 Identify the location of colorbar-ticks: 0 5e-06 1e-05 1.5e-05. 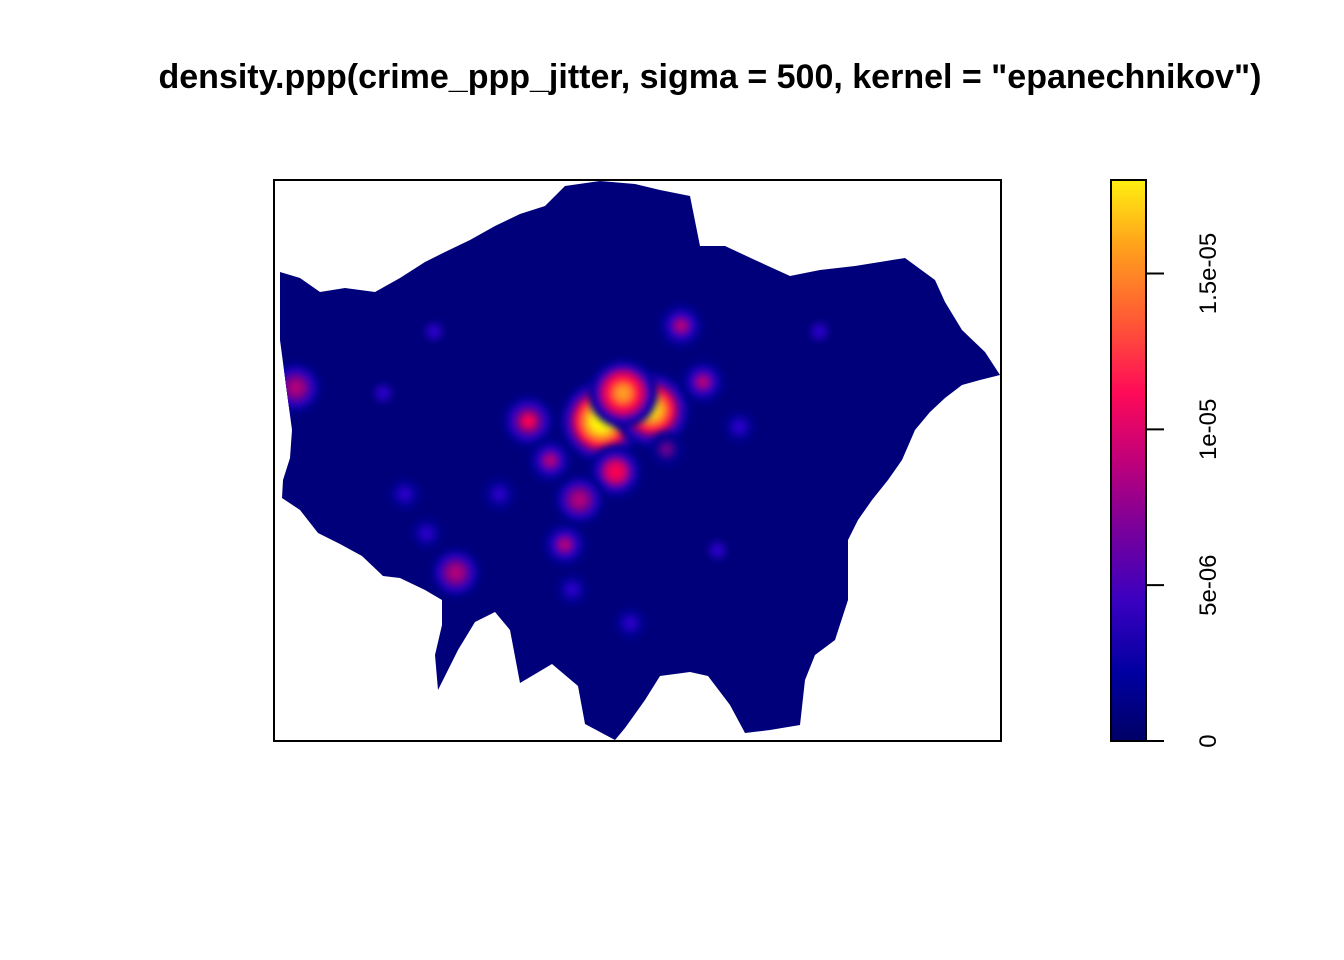
(1184, 490).